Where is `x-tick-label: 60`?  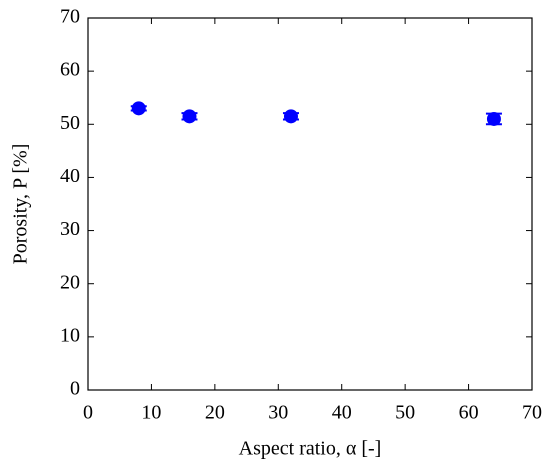
x-tick-label: 60 is located at coordinates (469, 413).